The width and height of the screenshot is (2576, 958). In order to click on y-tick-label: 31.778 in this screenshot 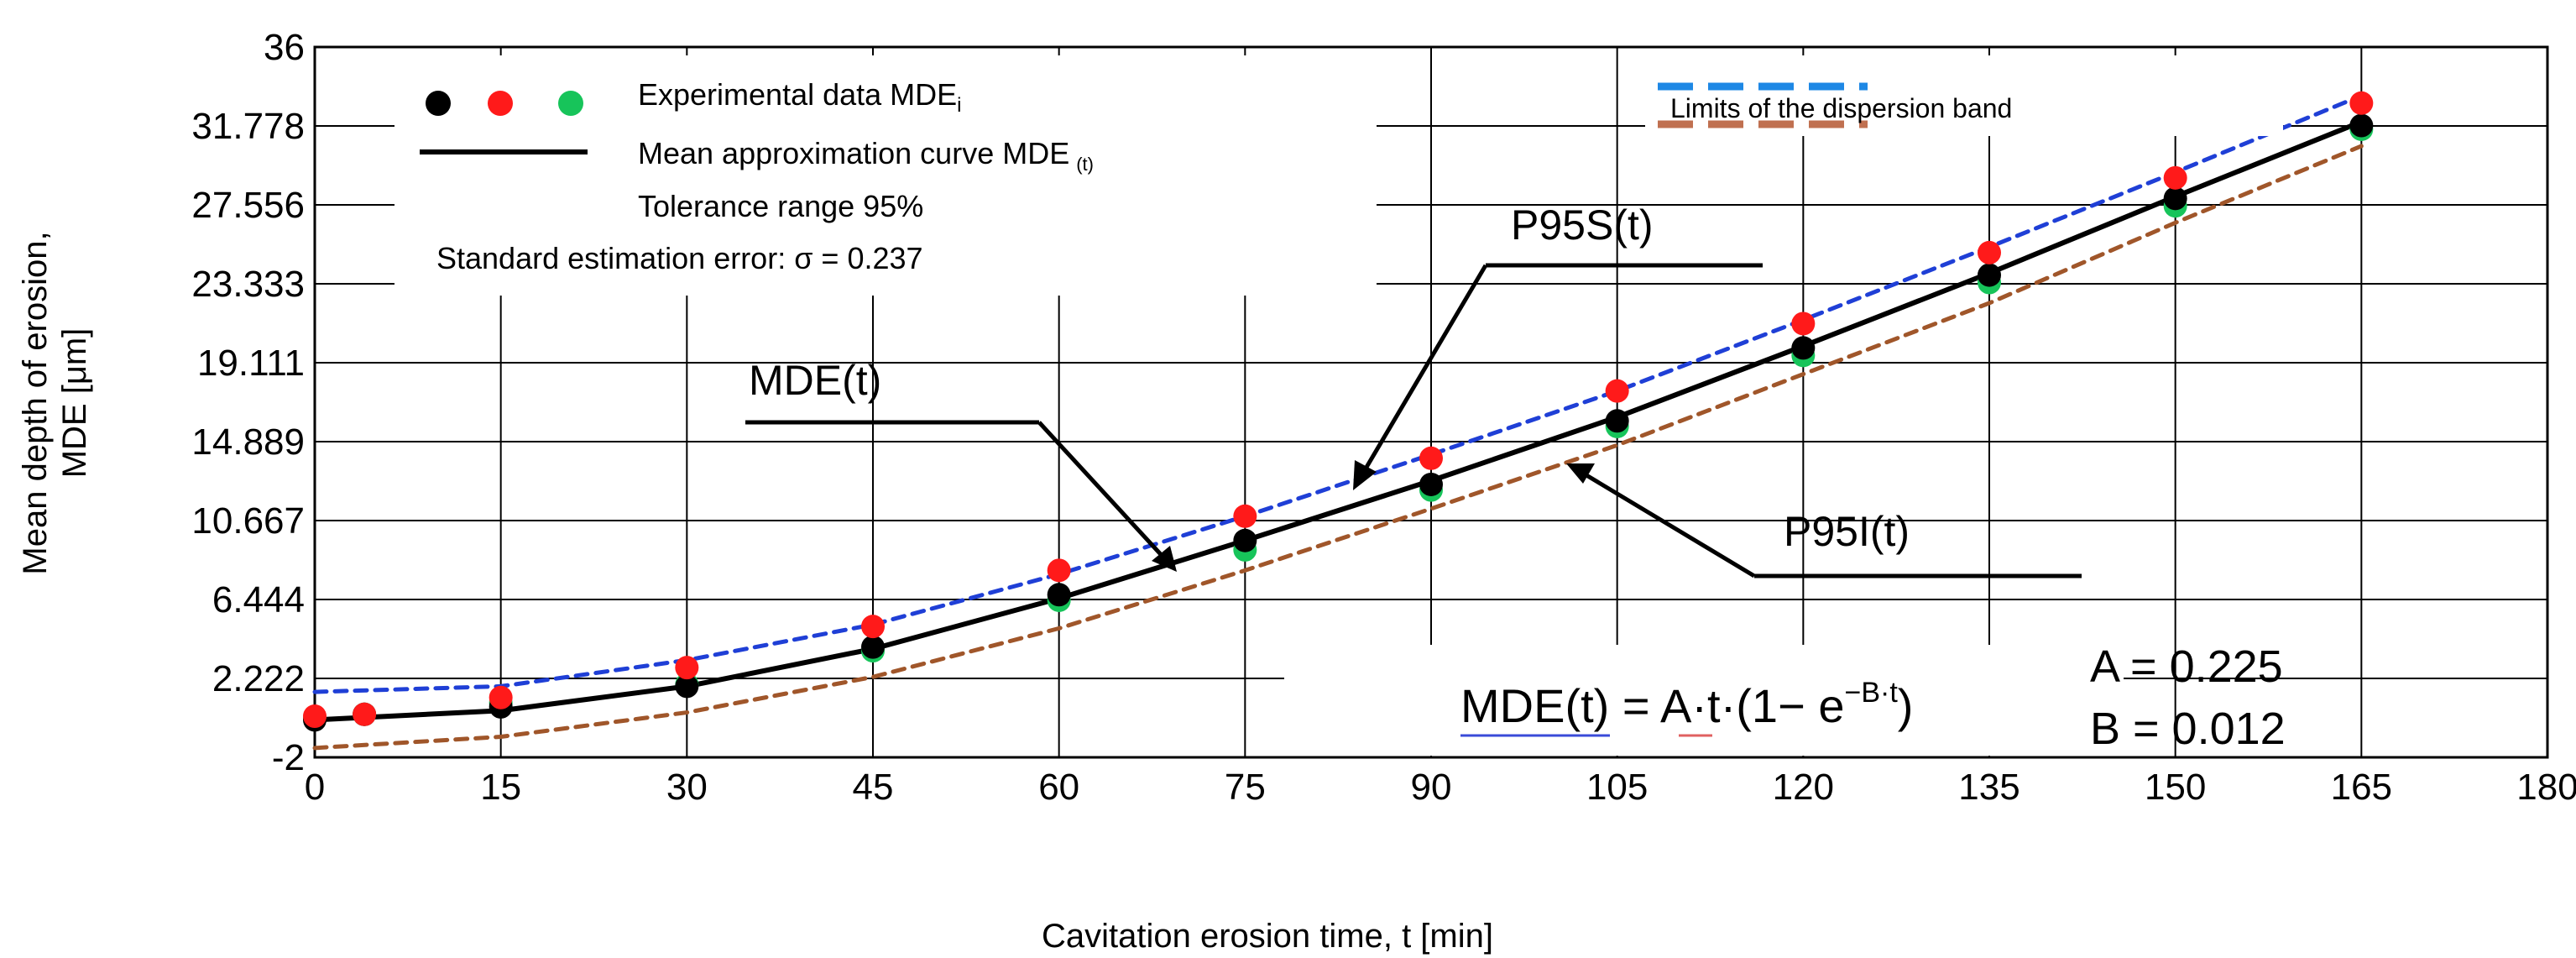, I will do `click(248, 127)`.